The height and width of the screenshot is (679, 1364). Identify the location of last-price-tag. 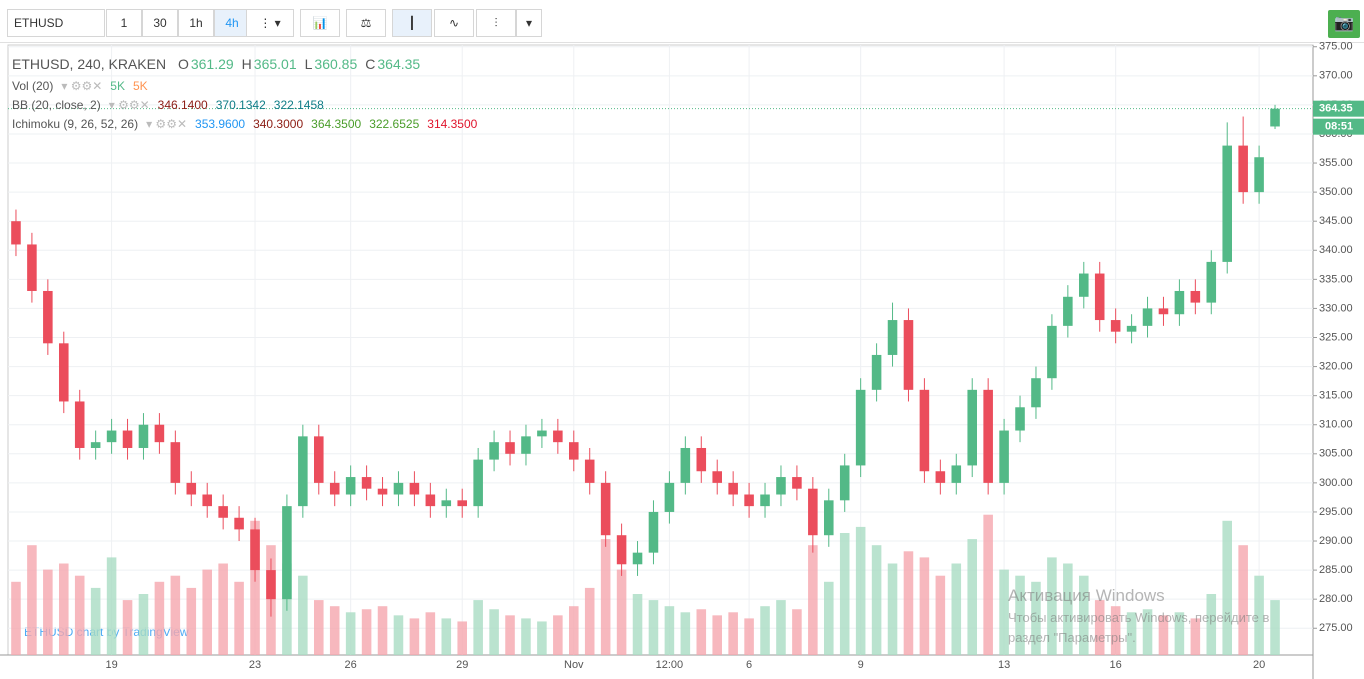
(1338, 108).